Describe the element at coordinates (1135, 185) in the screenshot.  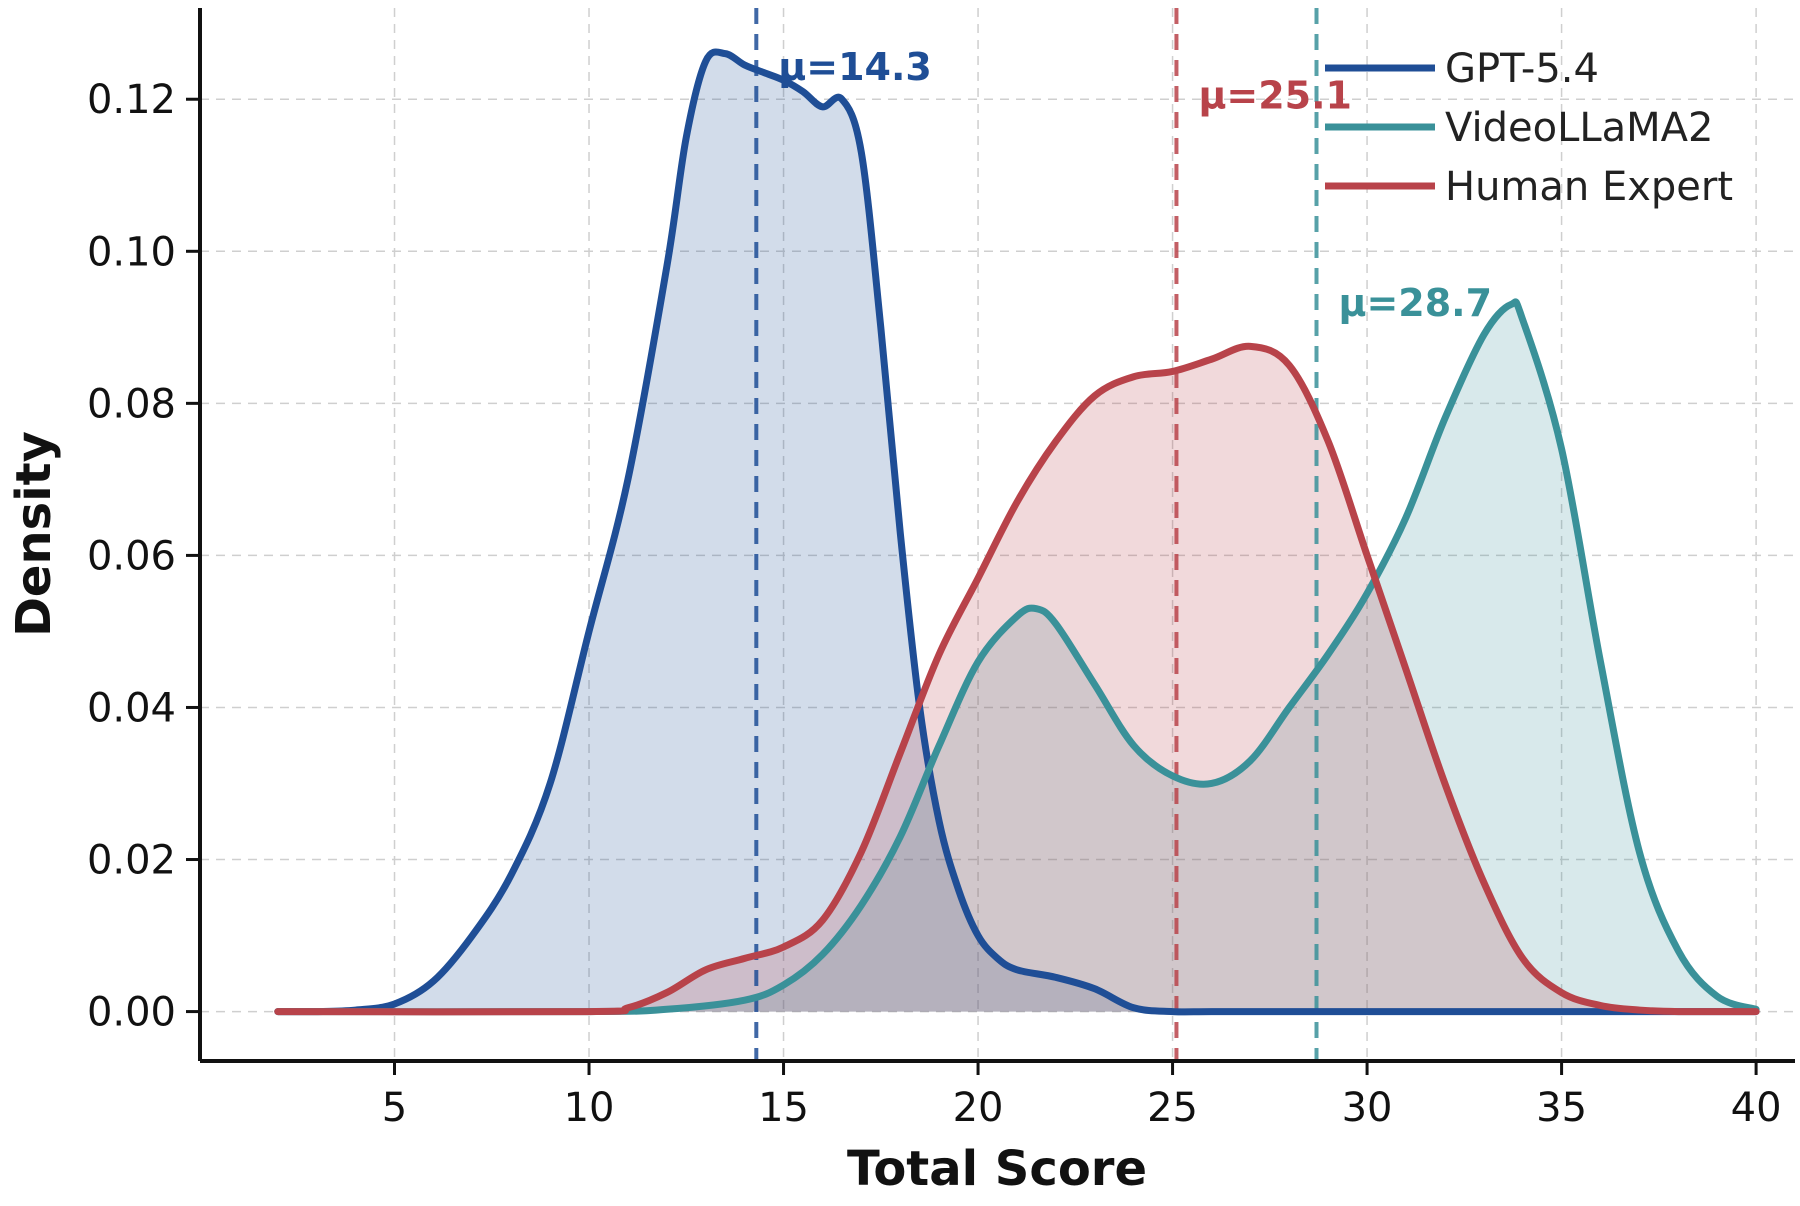
I see `mean-labels: μ=14.3 μ=28.7 μ=25.1` at that location.